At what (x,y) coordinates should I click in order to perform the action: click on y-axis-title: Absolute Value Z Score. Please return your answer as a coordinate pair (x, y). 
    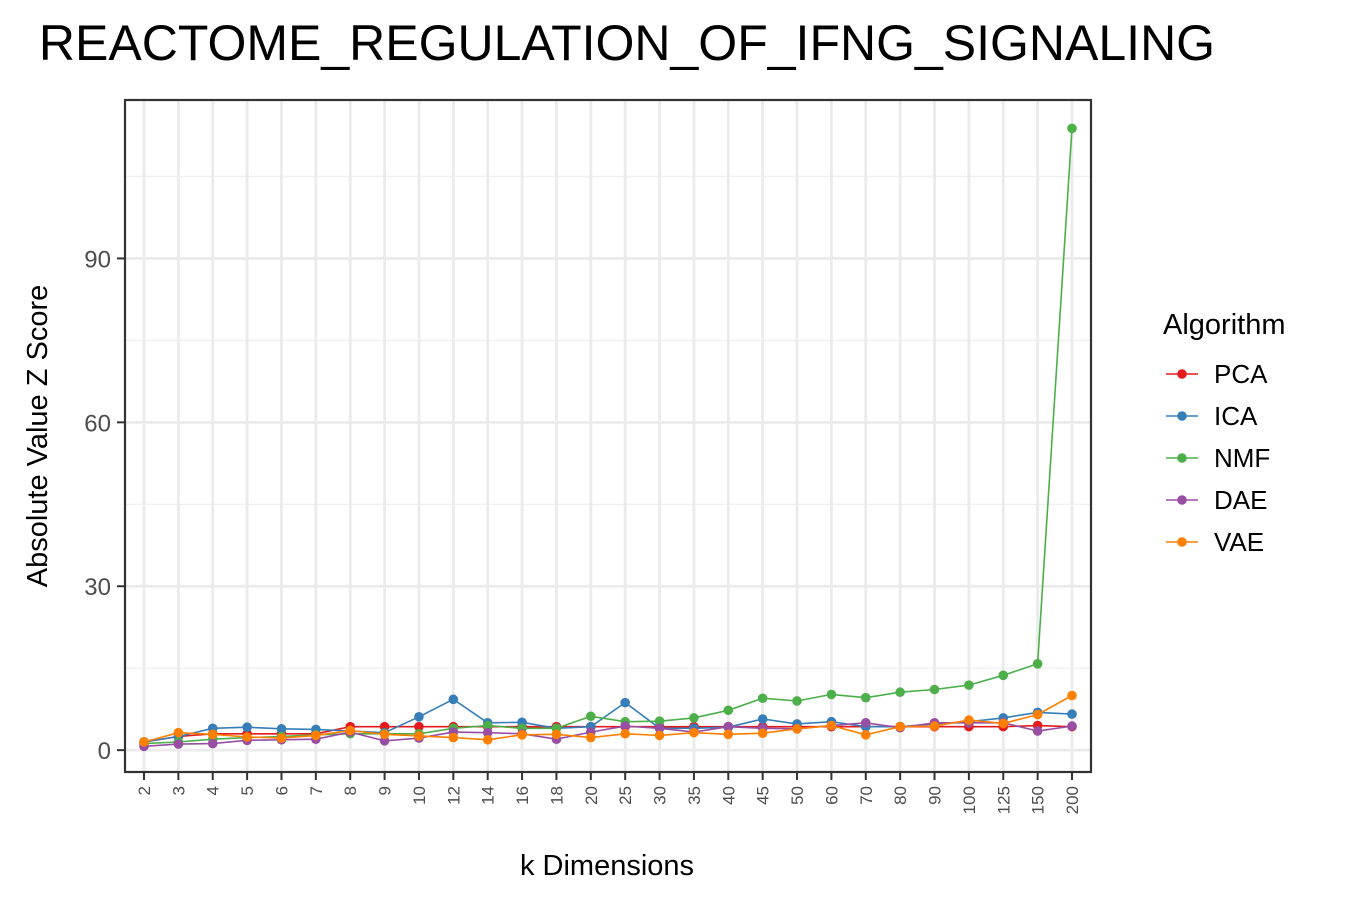
    Looking at the image, I should click on (38, 436).